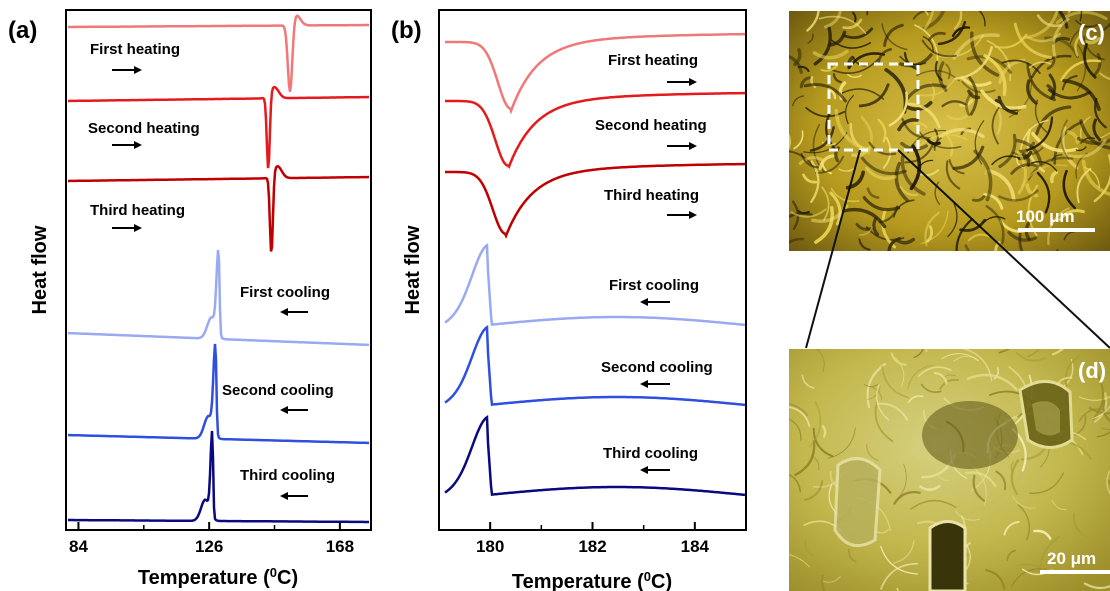 The height and width of the screenshot is (591, 1110). I want to click on b-label-first-cooling: First cooling, so click(654, 285).